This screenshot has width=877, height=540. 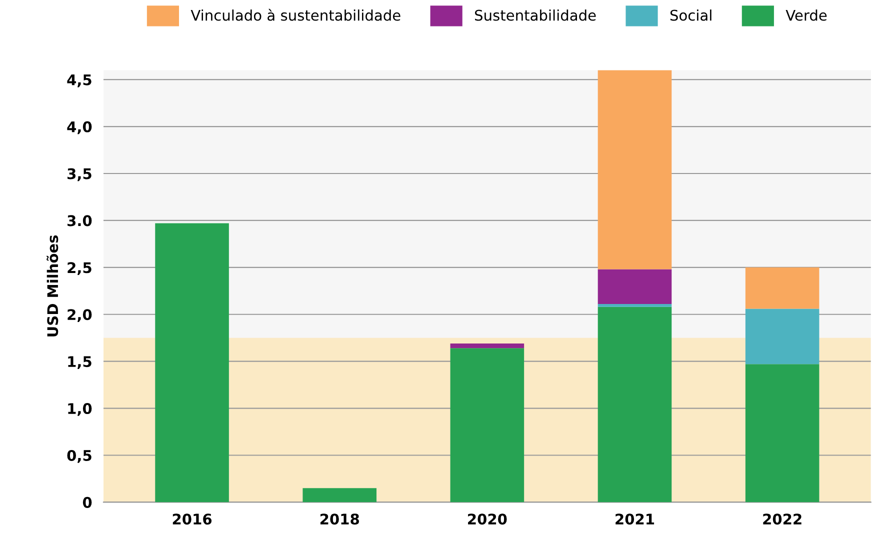 I want to click on x-tick-label: 2016, so click(x=192, y=519).